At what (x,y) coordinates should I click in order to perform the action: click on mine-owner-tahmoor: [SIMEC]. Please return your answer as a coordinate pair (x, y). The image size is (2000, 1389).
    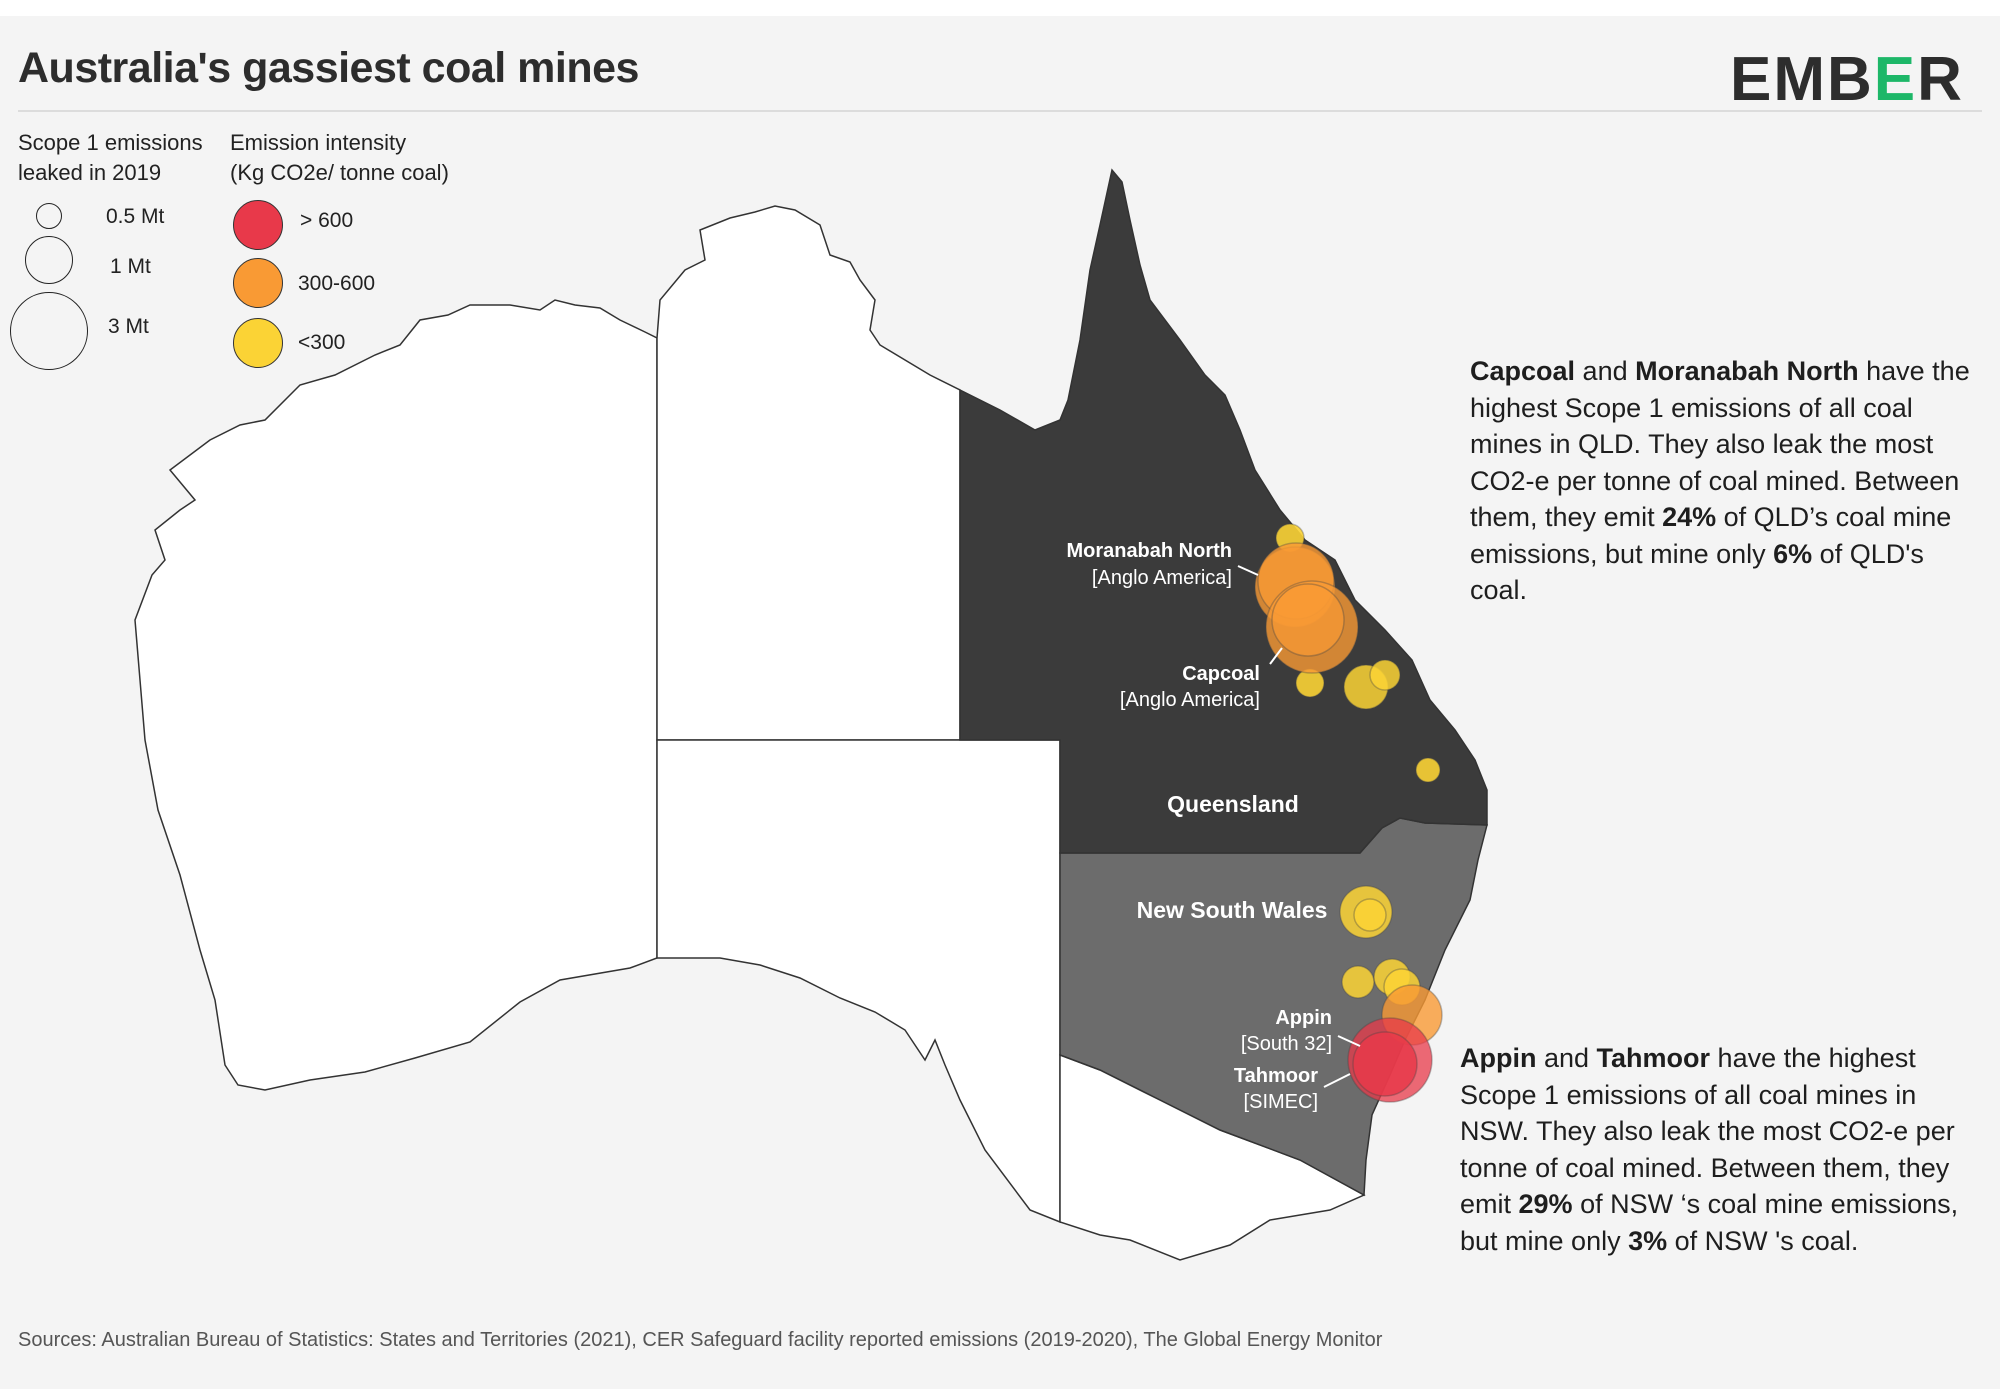
    Looking at the image, I should click on (1281, 1102).